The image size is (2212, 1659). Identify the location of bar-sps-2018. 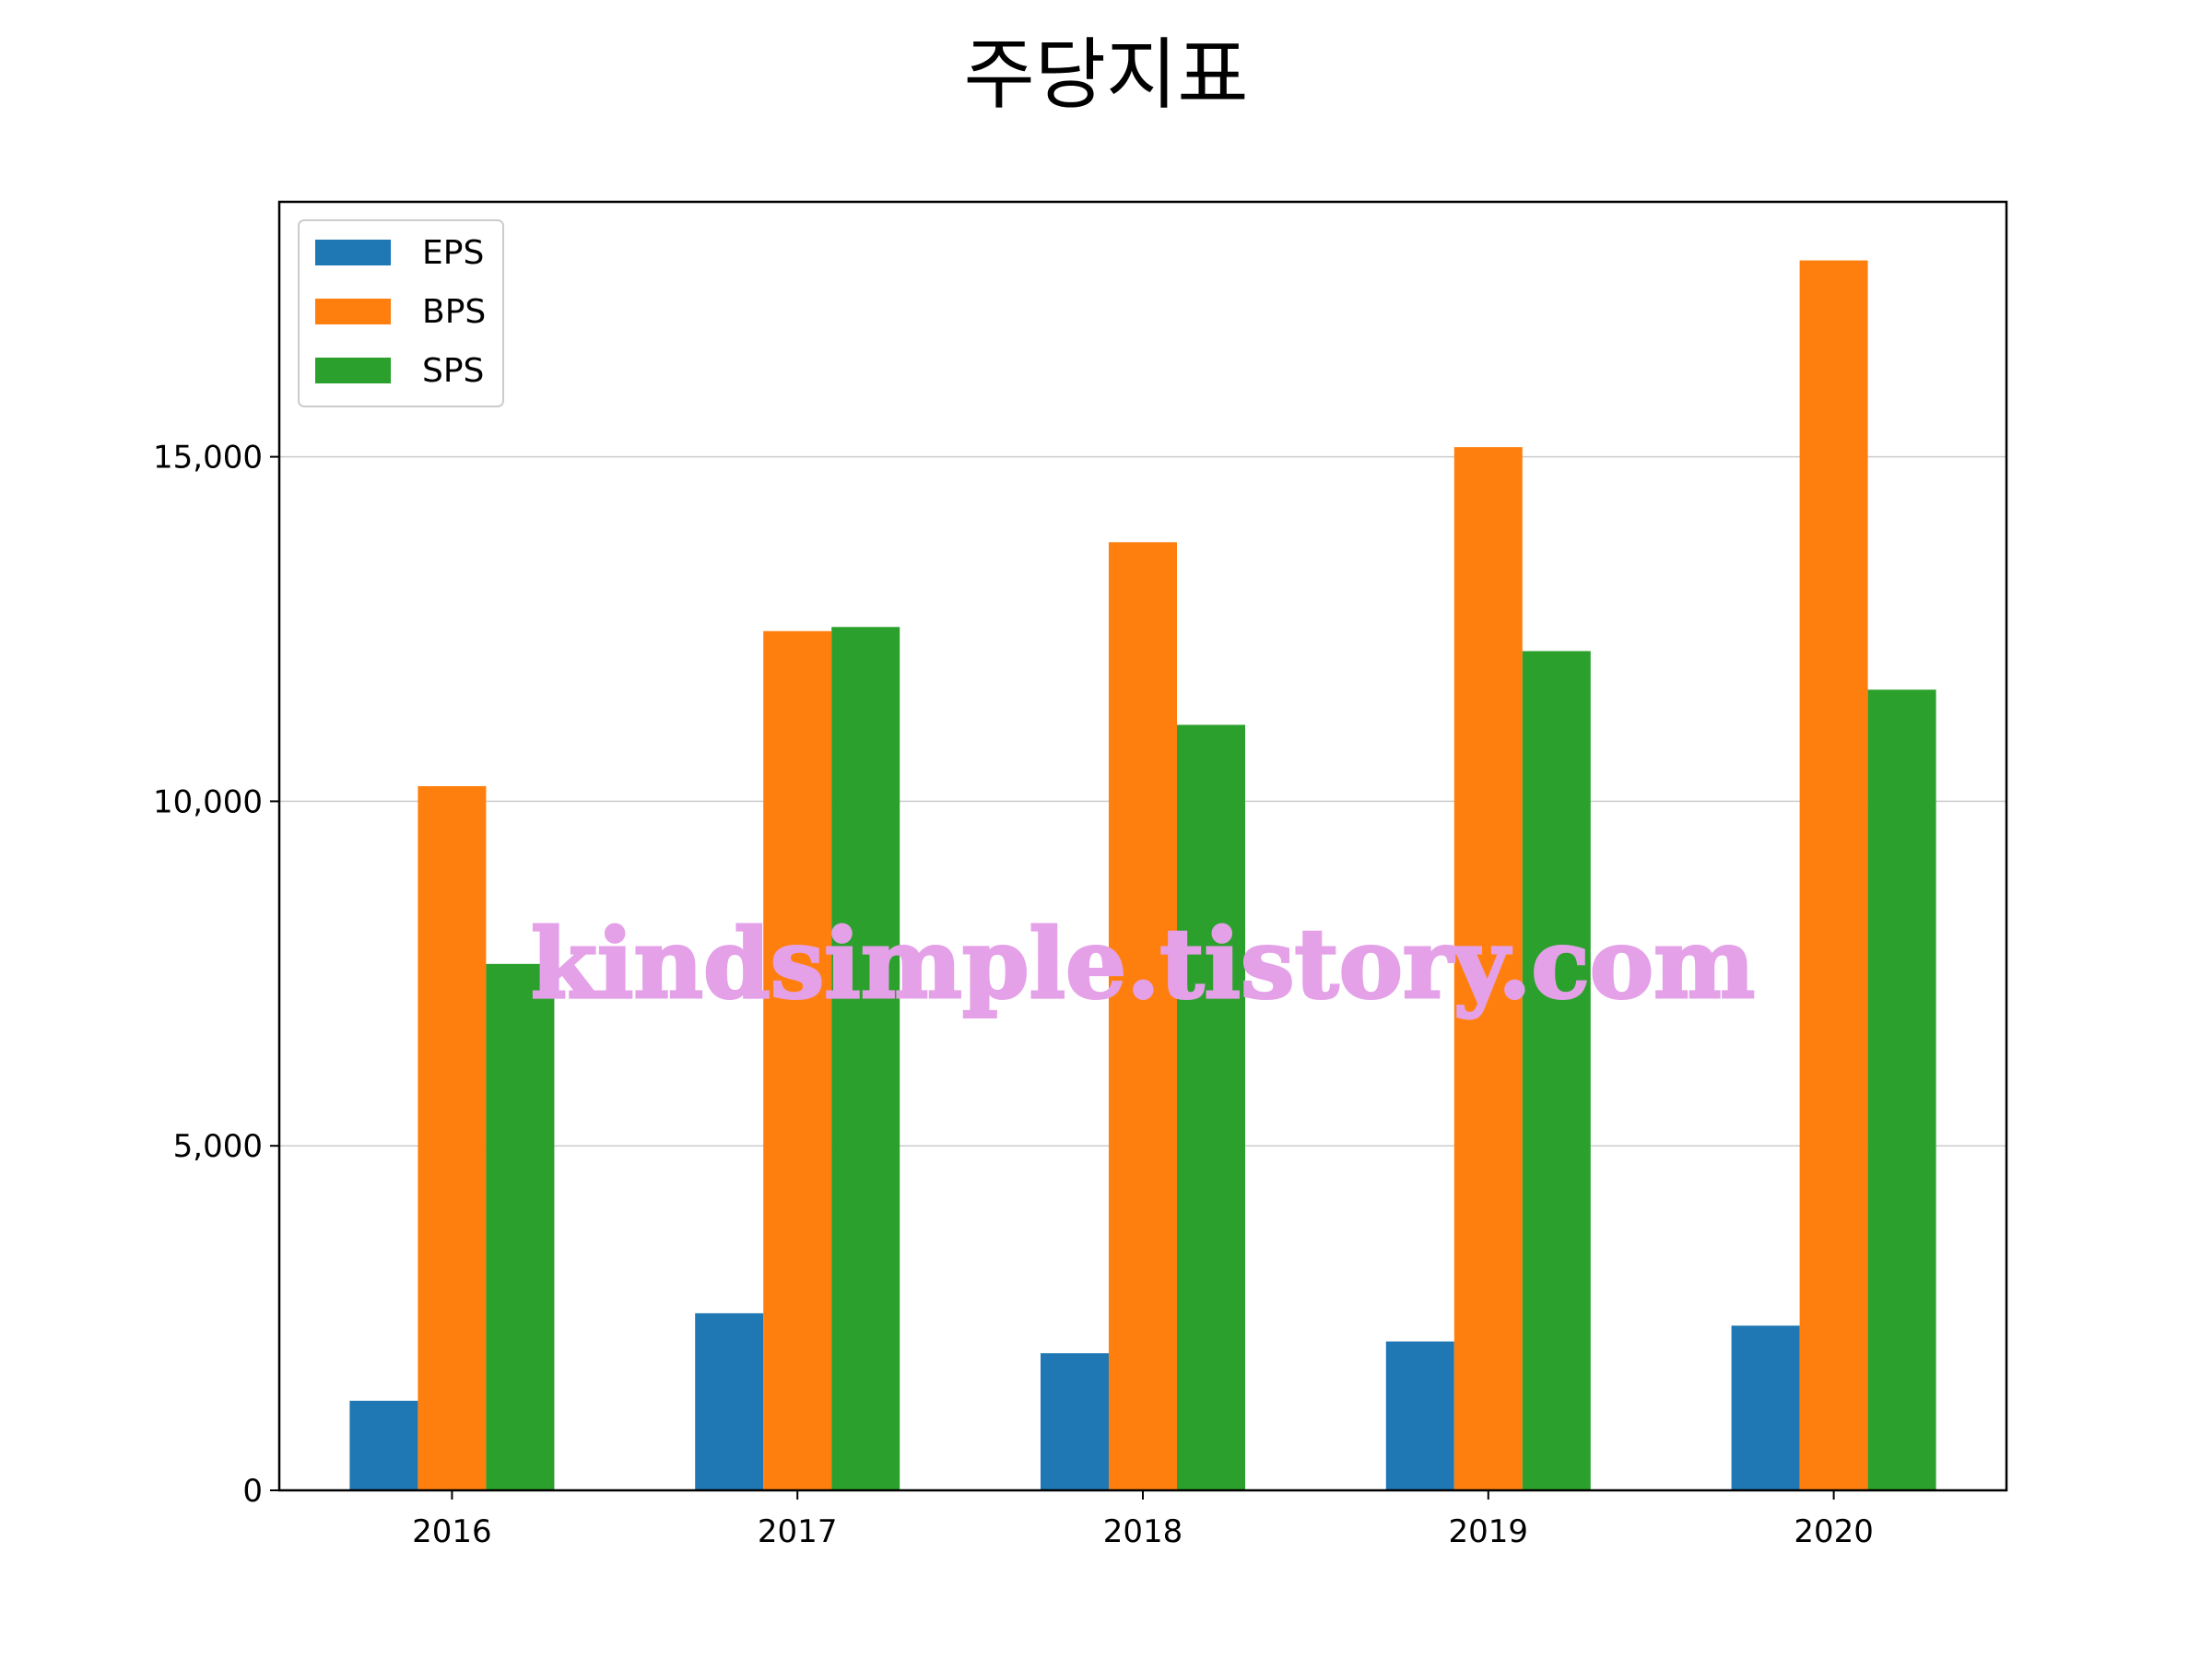
(1211, 1107).